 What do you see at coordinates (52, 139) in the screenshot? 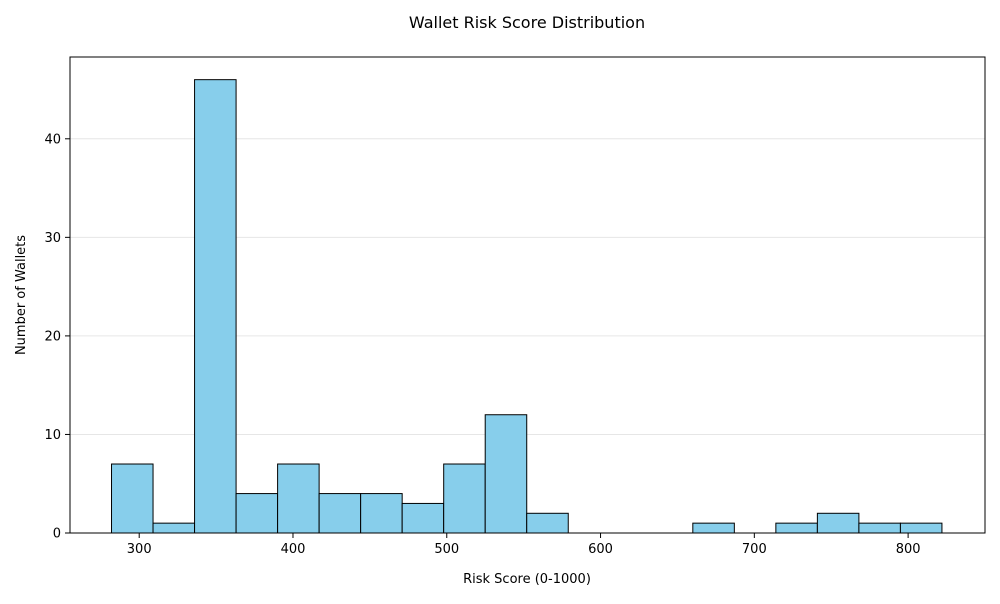
I see `y-tick-label: 40` at bounding box center [52, 139].